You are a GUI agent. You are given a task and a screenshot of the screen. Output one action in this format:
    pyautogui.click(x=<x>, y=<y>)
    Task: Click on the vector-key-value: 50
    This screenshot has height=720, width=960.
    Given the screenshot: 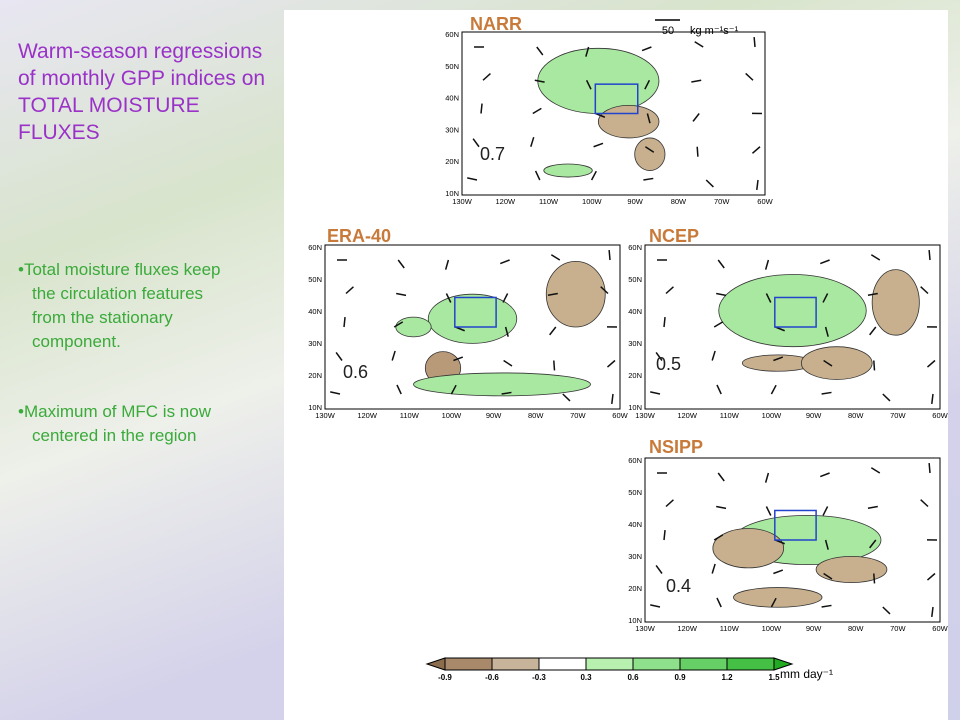 What is the action you would take?
    pyautogui.click(x=668, y=31)
    